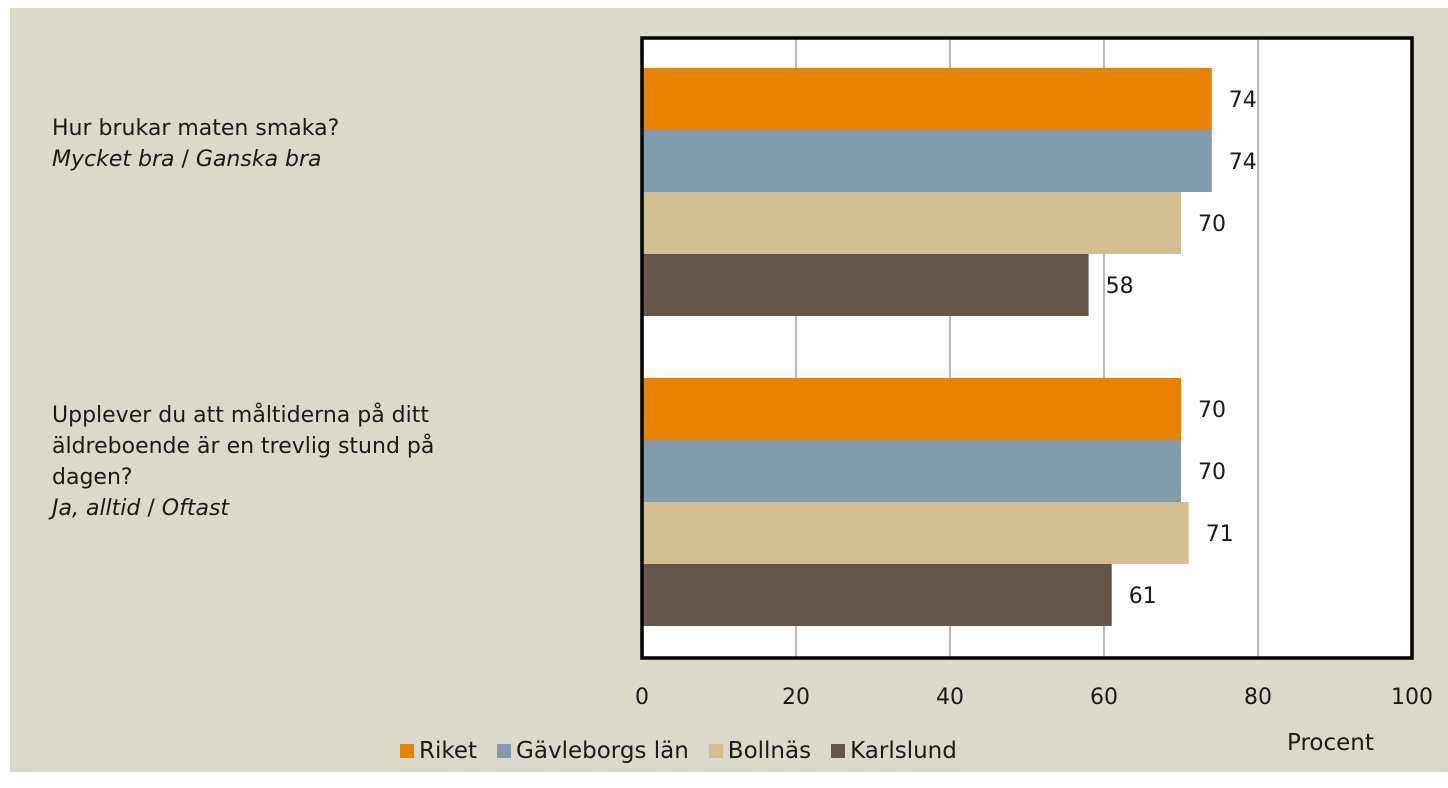 This screenshot has width=1448, height=788. I want to click on legend-item-riket: Riket, so click(438, 751).